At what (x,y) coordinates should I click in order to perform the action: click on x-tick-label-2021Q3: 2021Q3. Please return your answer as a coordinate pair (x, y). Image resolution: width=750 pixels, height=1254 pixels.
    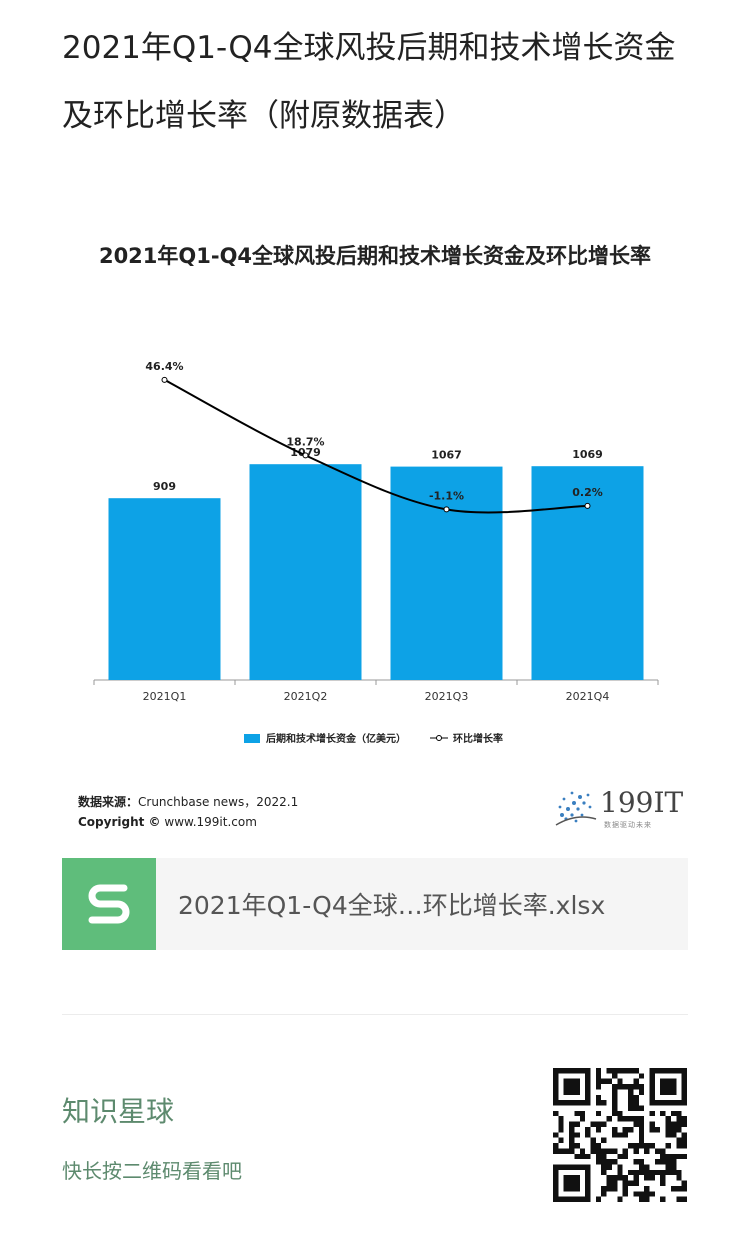
    Looking at the image, I should click on (447, 696).